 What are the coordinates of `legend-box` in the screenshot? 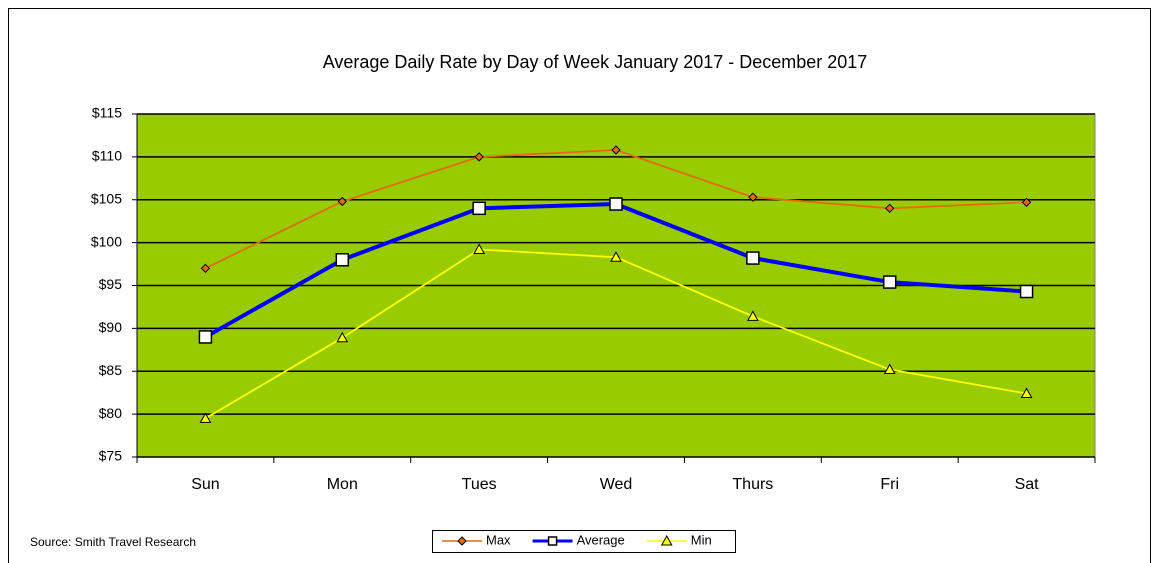 It's located at (584, 541).